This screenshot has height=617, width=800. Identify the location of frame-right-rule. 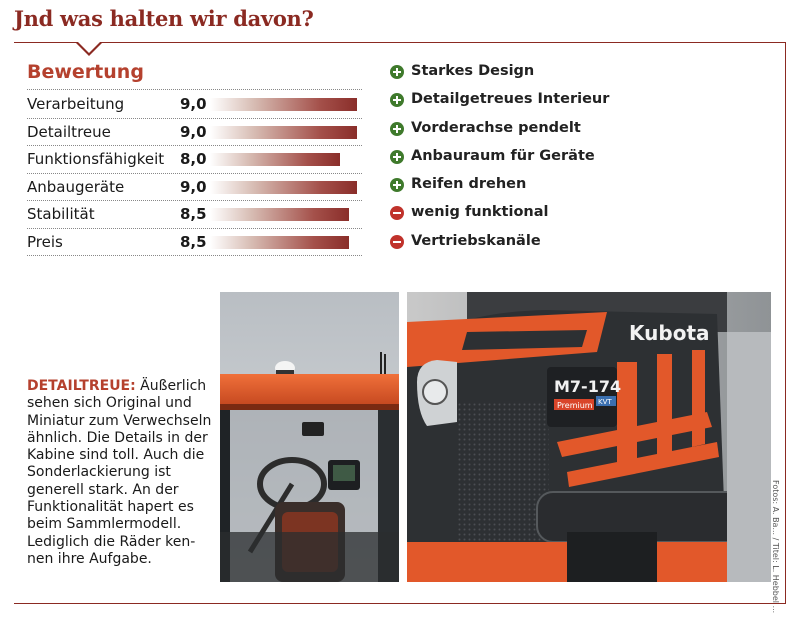
(785, 323).